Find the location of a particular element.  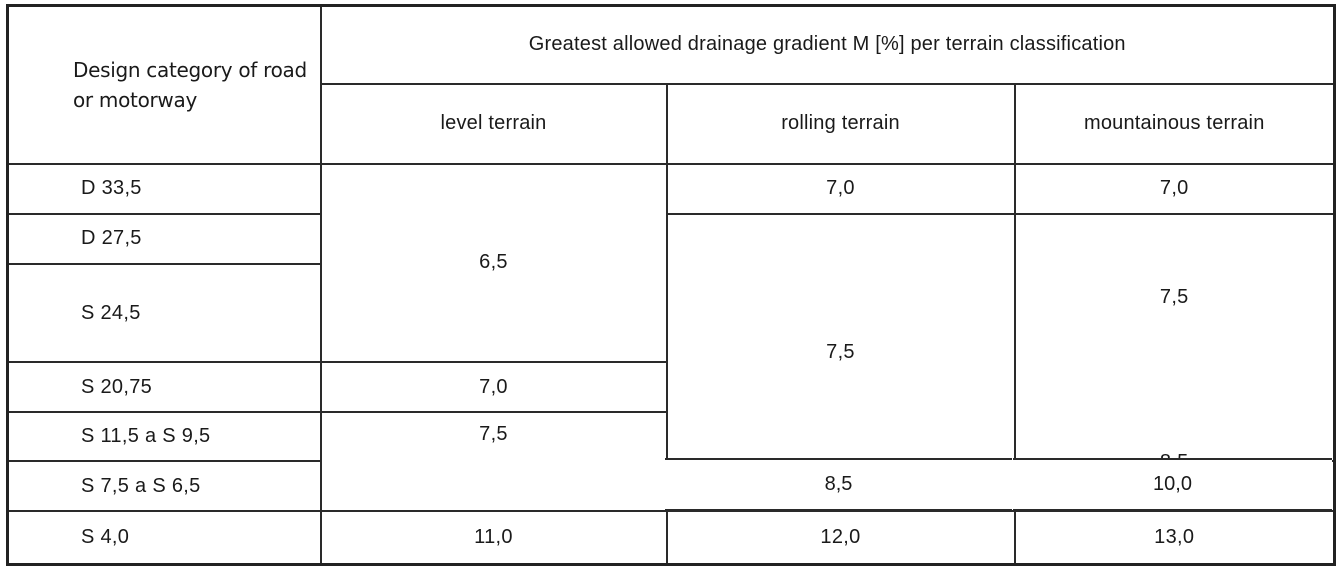

row-label-s-4-0: S 4,0 is located at coordinates (164, 538).